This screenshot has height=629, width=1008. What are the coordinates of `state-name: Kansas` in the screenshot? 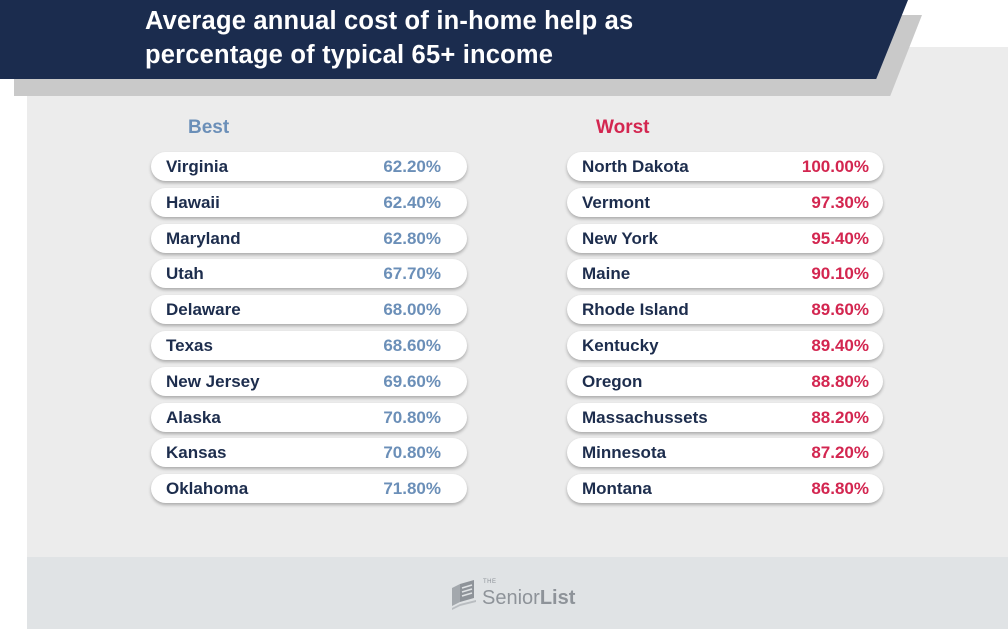 It's located at (196, 453).